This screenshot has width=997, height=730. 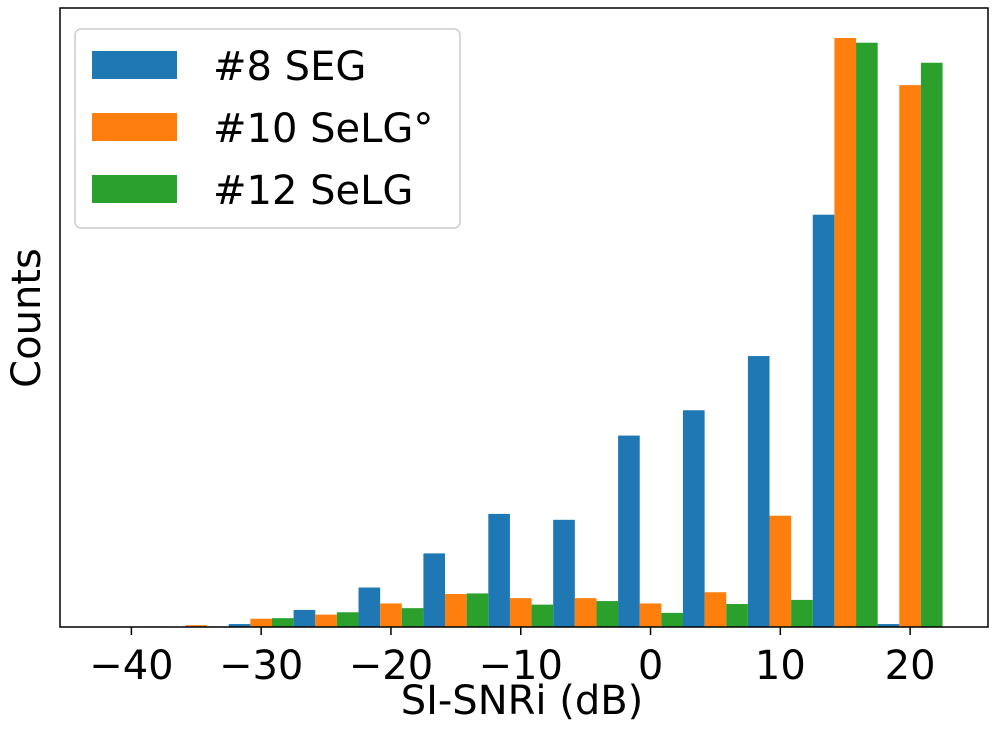 I want to click on bar--12-selg-bin-8, so click(x=672, y=619).